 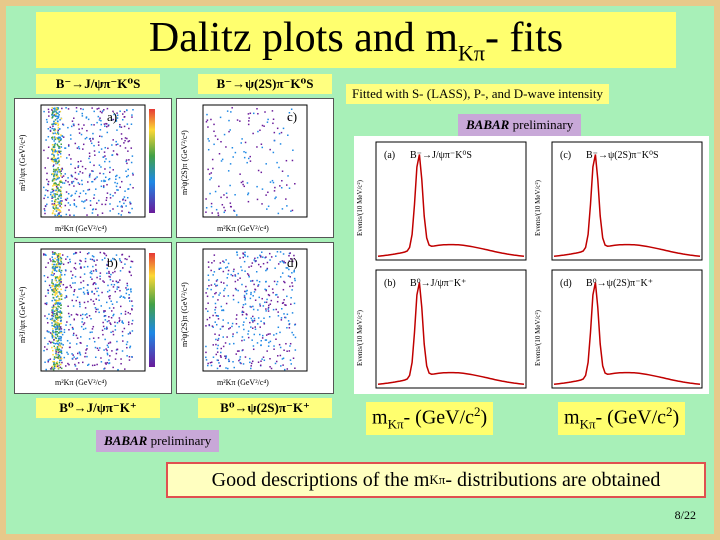 What do you see at coordinates (292, 116) in the screenshot?
I see `panel-letter-c: c)` at bounding box center [292, 116].